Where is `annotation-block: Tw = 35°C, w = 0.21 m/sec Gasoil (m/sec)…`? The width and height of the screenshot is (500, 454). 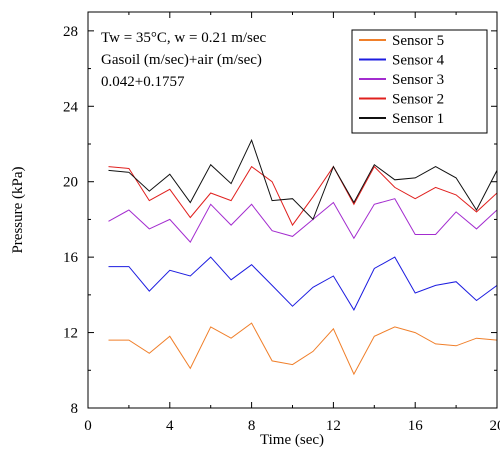
annotation-block: Tw = 35°C, w = 0.21 m/sec Gasoil (m/sec)… is located at coordinates (184, 60).